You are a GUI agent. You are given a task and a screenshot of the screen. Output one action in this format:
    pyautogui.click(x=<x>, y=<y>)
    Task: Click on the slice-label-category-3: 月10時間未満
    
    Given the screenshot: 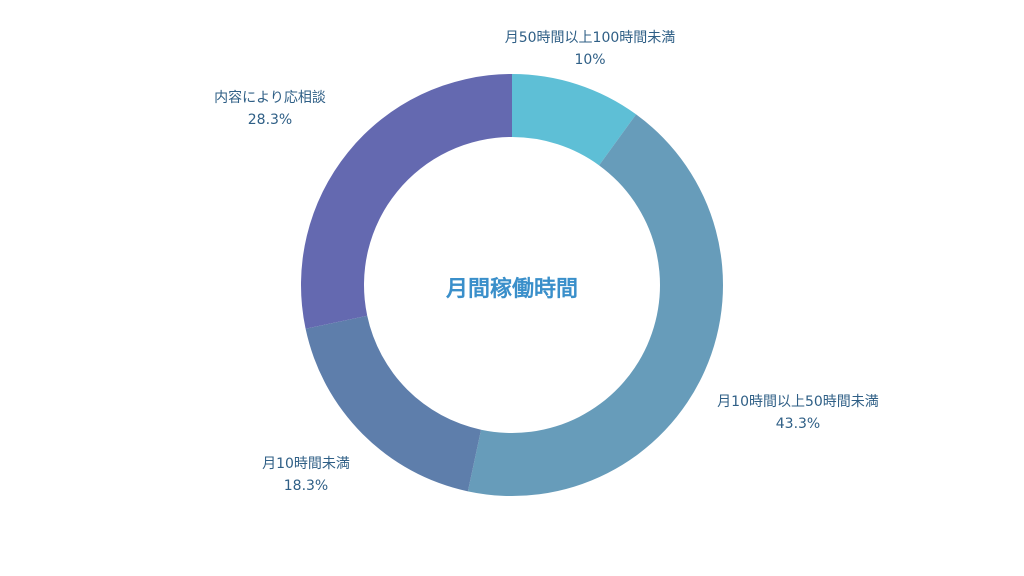 What is the action you would take?
    pyautogui.click(x=306, y=464)
    